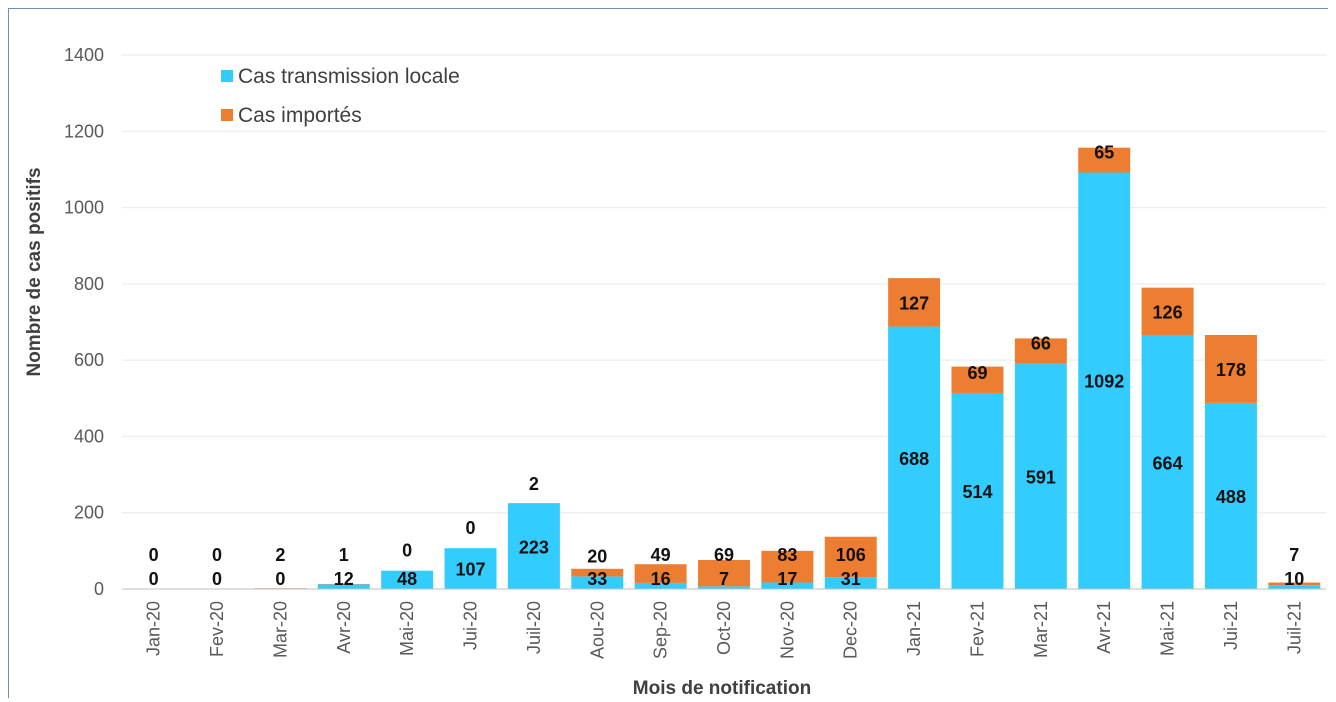  What do you see at coordinates (1041, 629) in the screenshot?
I see `x-tick-label: Mar-21` at bounding box center [1041, 629].